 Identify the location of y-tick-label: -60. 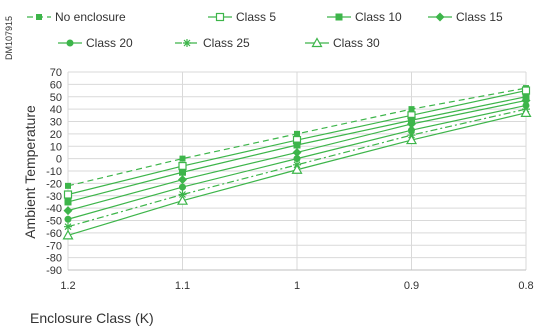
(54, 234).